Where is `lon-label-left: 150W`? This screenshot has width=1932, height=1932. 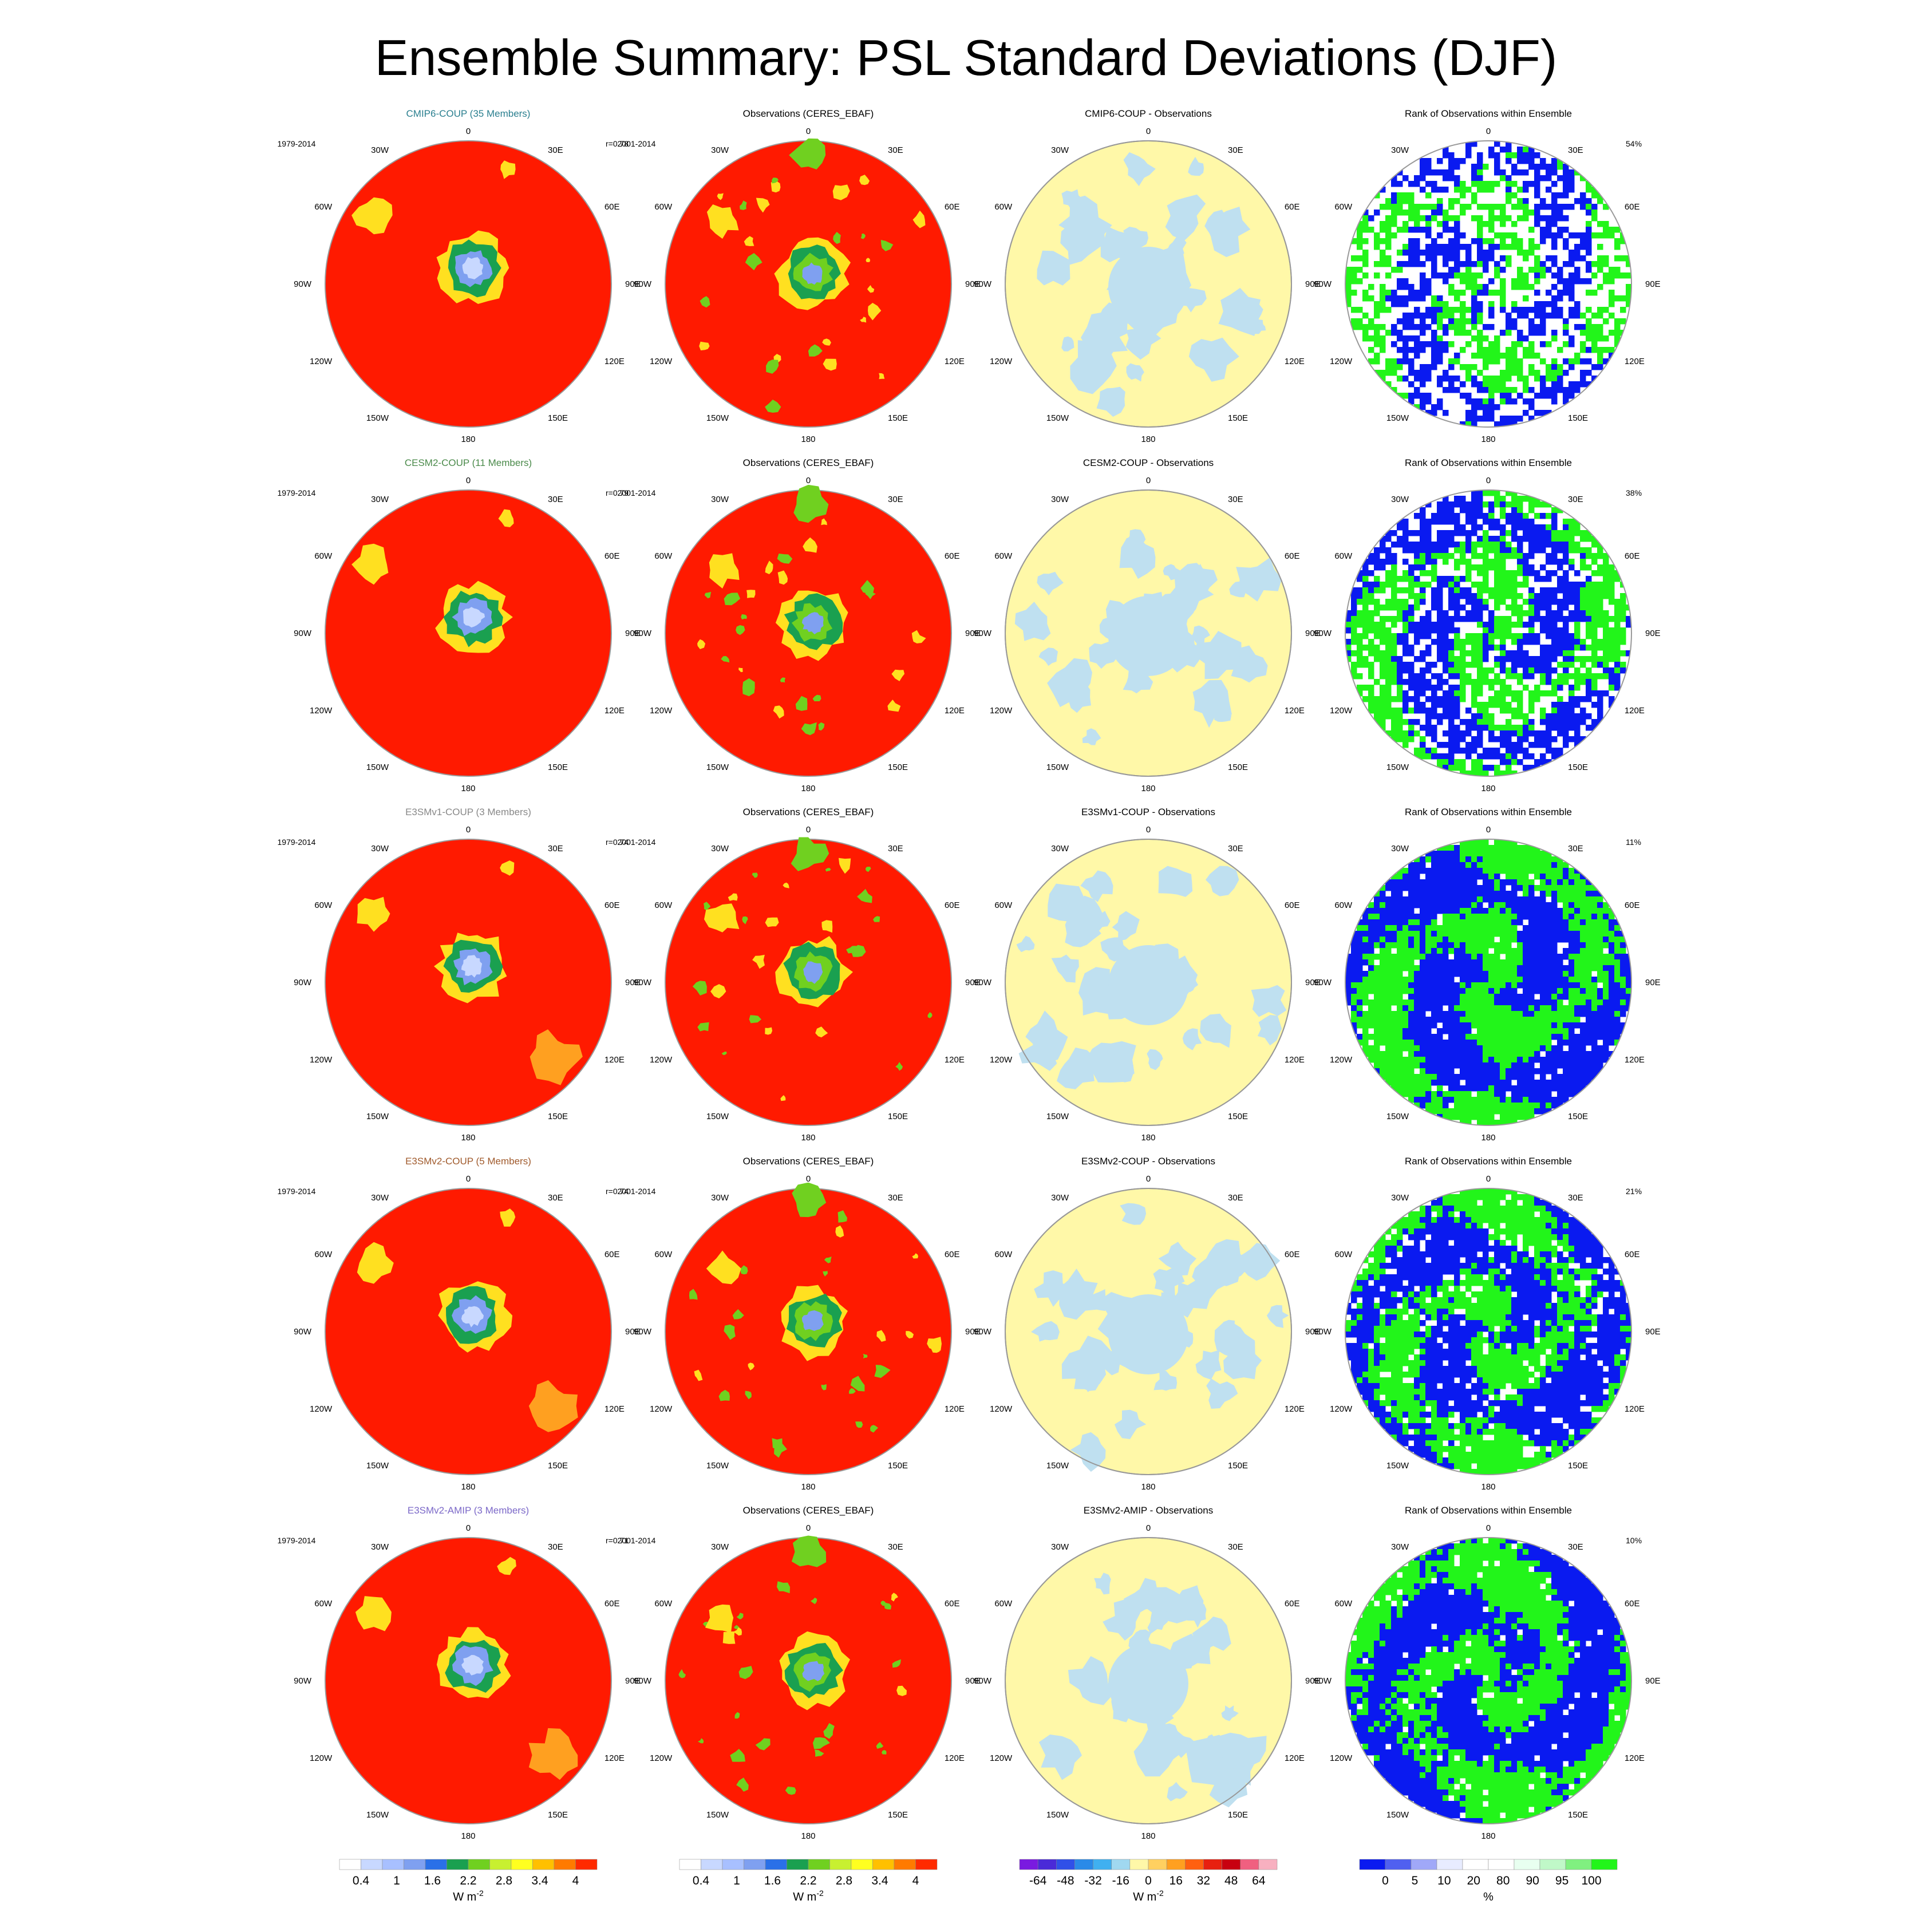 lon-label-left: 150W is located at coordinates (377, 1466).